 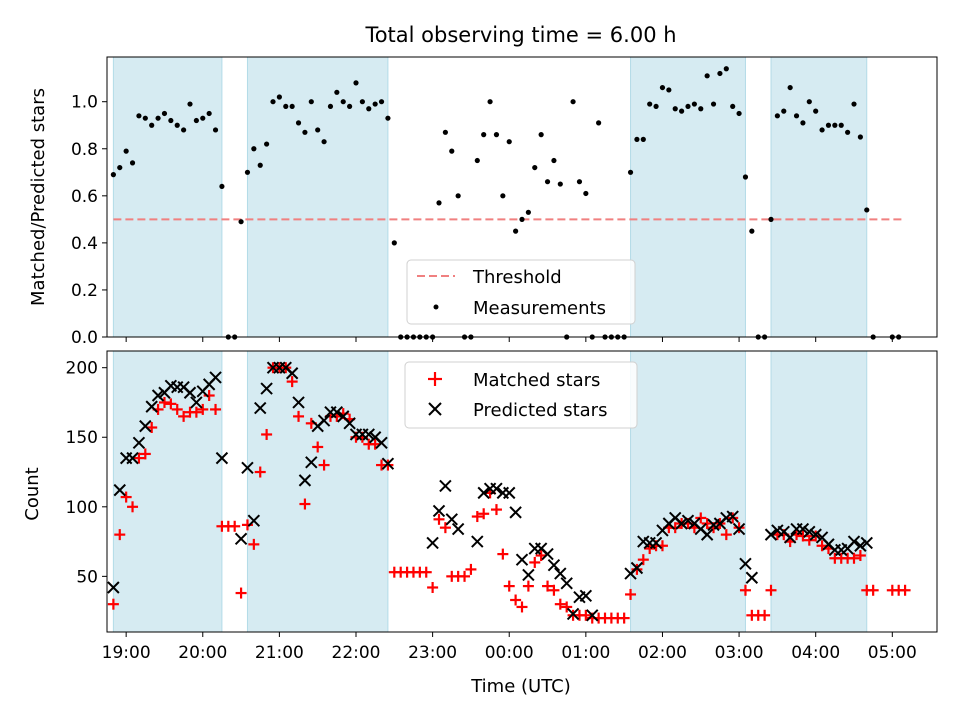 I want to click on legend-predicted-label: Predicted stars, so click(x=540, y=410).